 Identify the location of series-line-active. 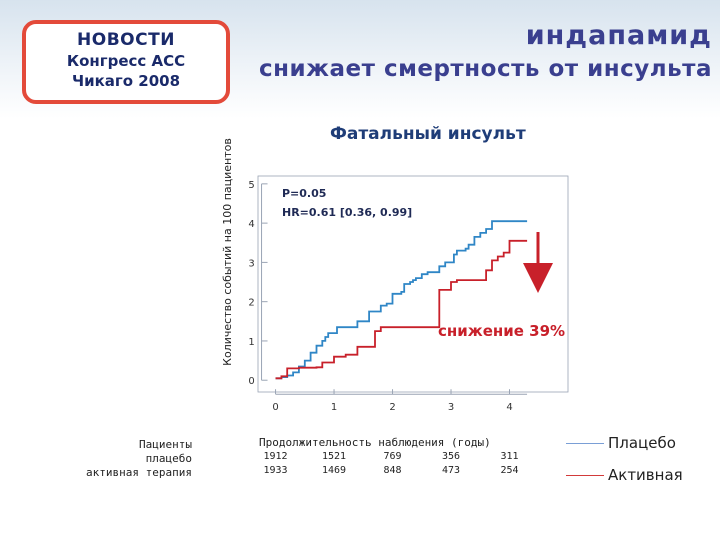
(401, 309).